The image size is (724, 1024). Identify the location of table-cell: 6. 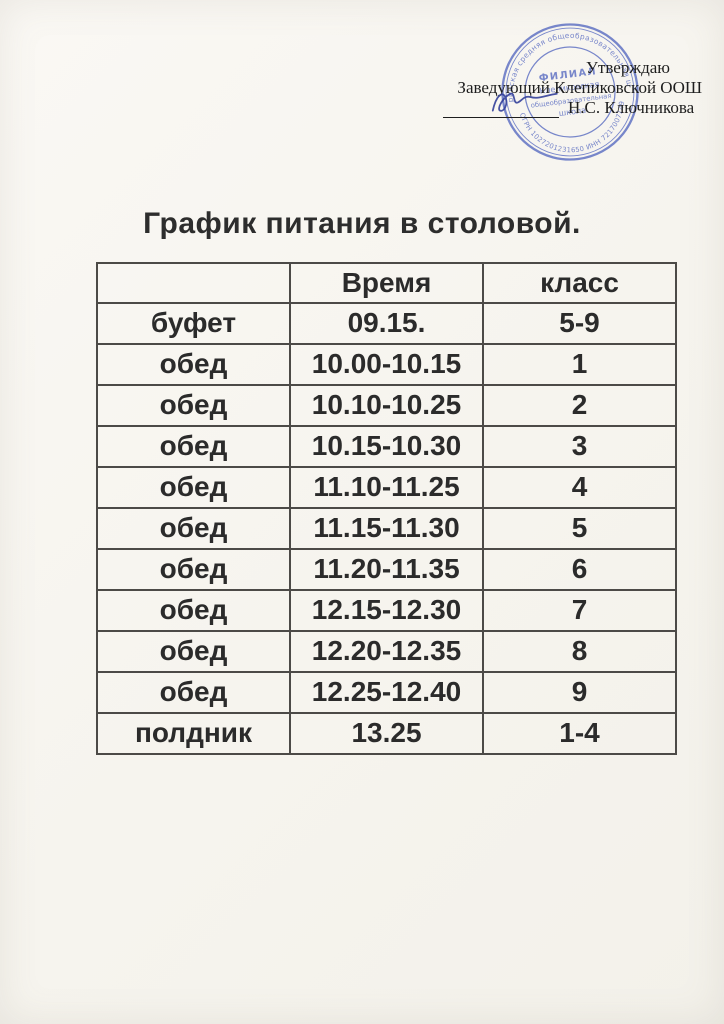
(579, 569).